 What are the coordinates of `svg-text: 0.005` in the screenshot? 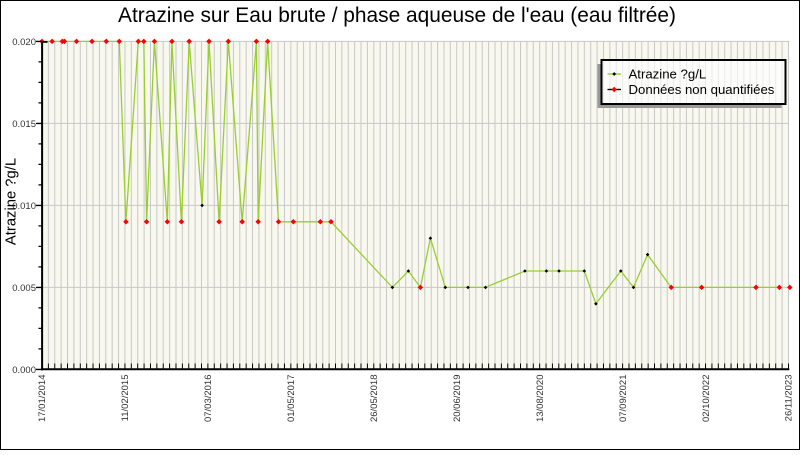 It's located at (24, 288).